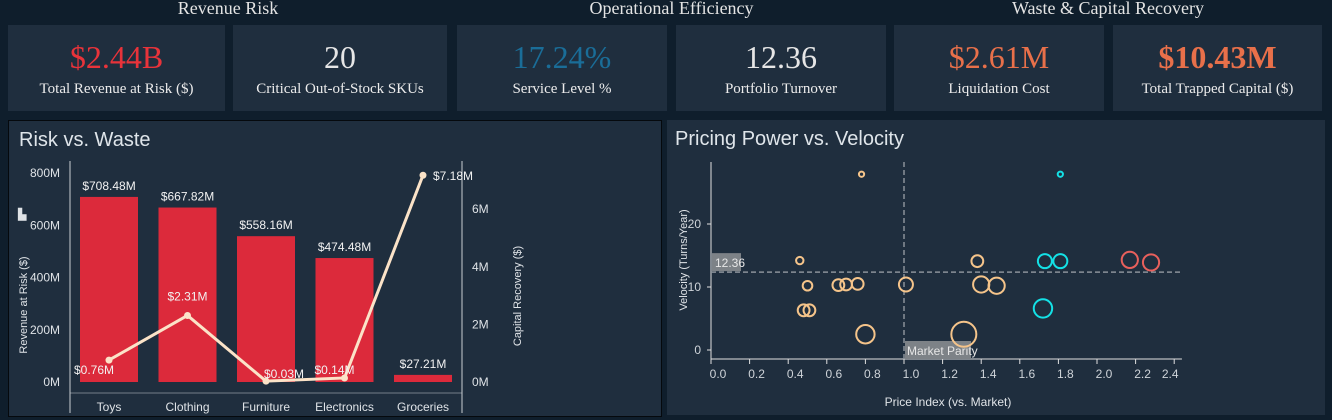 The width and height of the screenshot is (1332, 420). I want to click on left-tick-label: 200M, so click(45, 330).